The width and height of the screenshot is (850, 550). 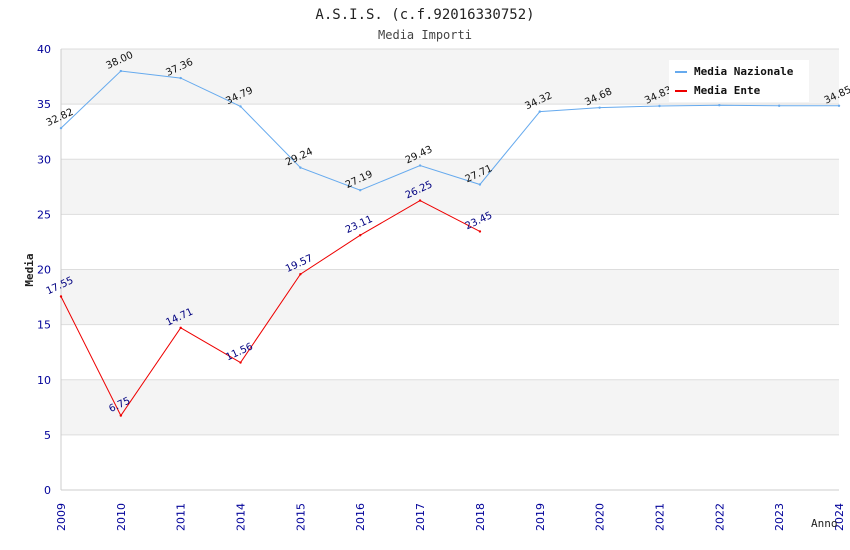 What do you see at coordinates (727, 90) in the screenshot?
I see `legend-label-media-ente: Media Ente` at bounding box center [727, 90].